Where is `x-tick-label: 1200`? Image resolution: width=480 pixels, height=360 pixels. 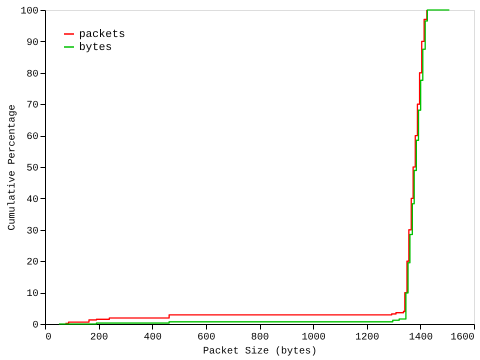 x-tick-label: 1200 is located at coordinates (367, 338).